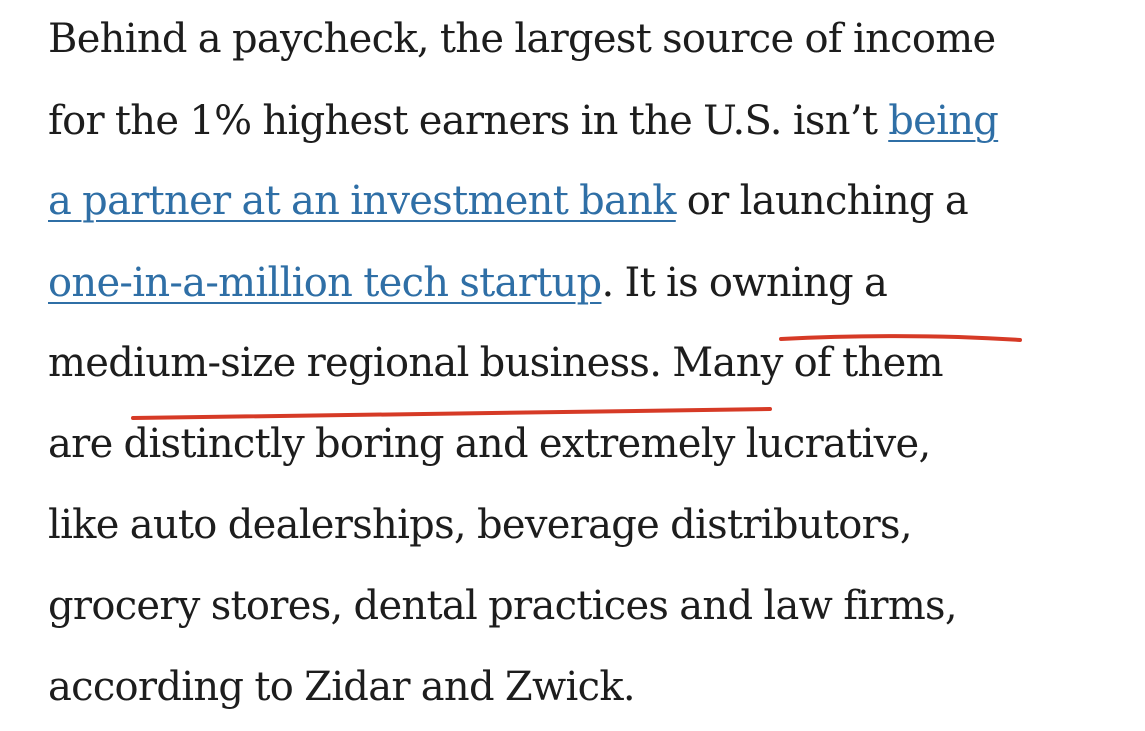 The width and height of the screenshot is (1145, 731). Describe the element at coordinates (362, 201) in the screenshot. I see `investment-bank-link-part2: a partner at an investment bank` at that location.